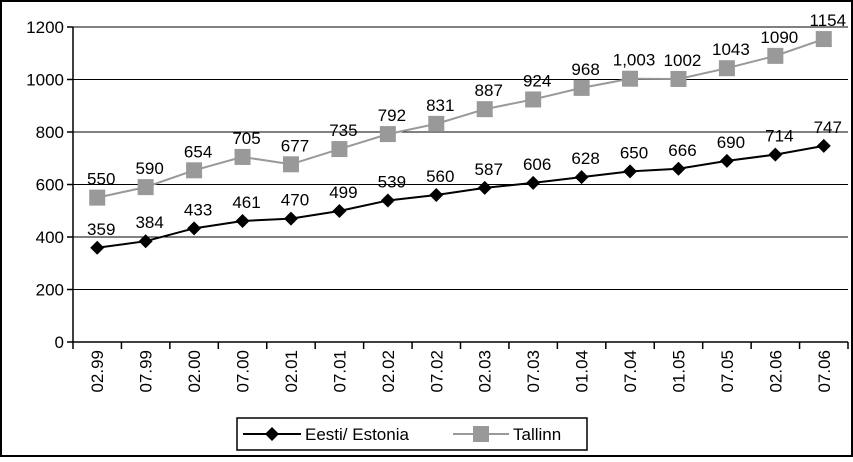 This screenshot has height=462, width=853. Describe the element at coordinates (45, 80) in the screenshot. I see `y-tick-label: 1000` at that location.